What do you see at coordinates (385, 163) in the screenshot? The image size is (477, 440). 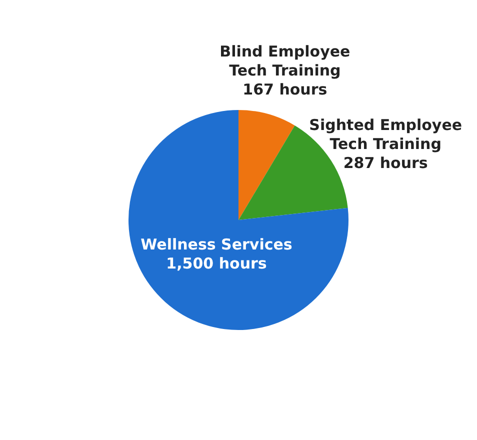 I see `data-label: 287 hours` at bounding box center [385, 163].